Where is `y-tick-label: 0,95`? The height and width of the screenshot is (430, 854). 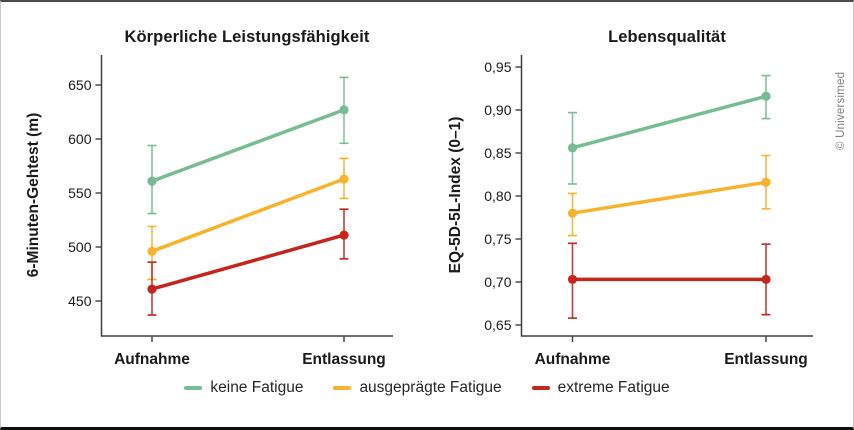 y-tick-label: 0,95 is located at coordinates (497, 67).